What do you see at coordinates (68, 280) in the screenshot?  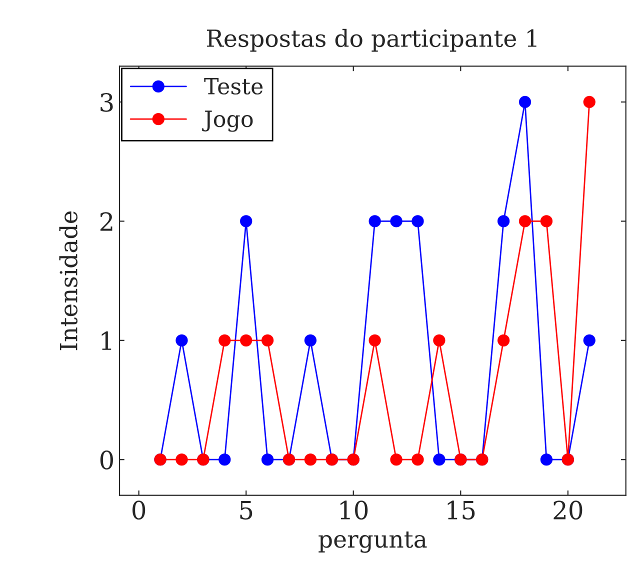 I see `y-axis-title: Intensidade` at bounding box center [68, 280].